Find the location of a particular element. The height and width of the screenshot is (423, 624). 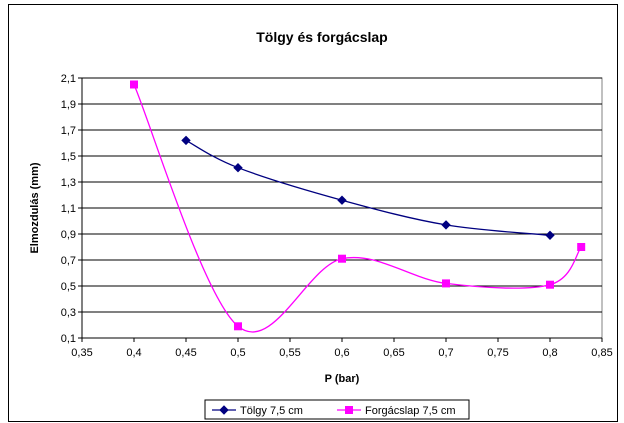

legend: Tölgy 7,5 cm Forgácslap 7,5 cm is located at coordinates (337, 409).